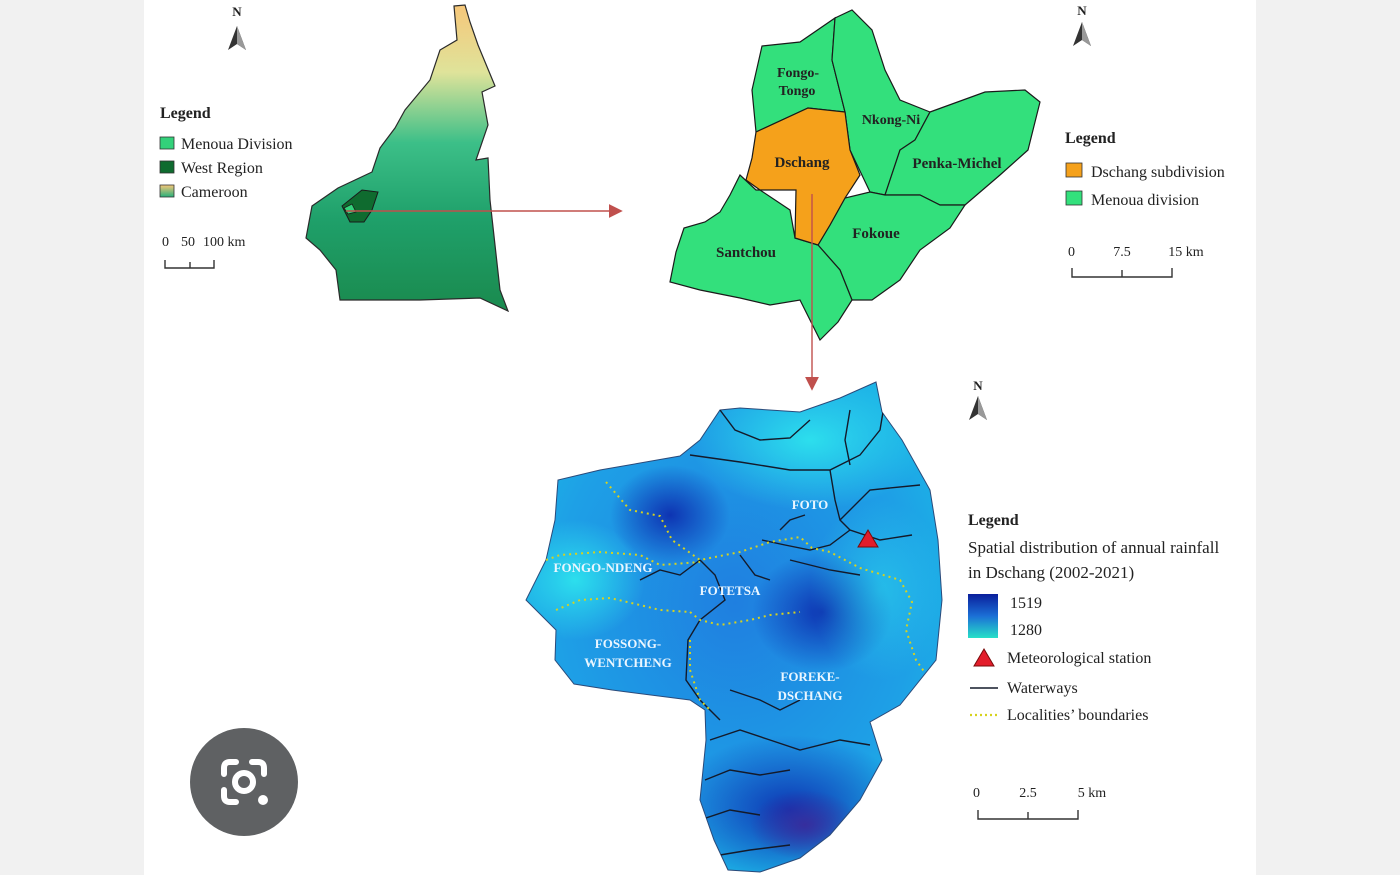  I want to click on legend-swatch-dschang, so click(1074, 170).